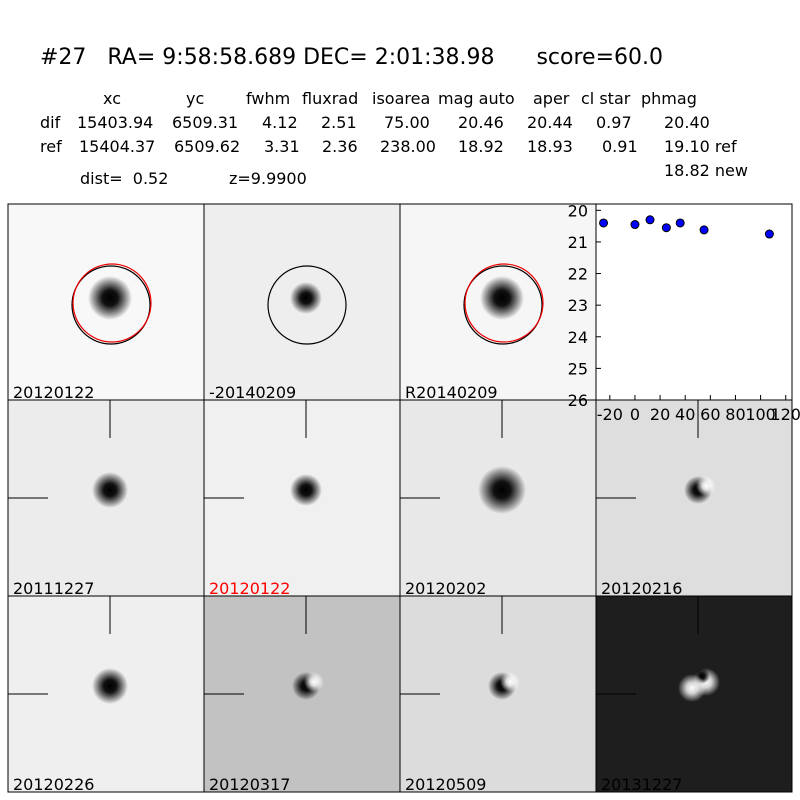 The width and height of the screenshot is (800, 800). I want to click on x-tick-label: -20, so click(610, 414).